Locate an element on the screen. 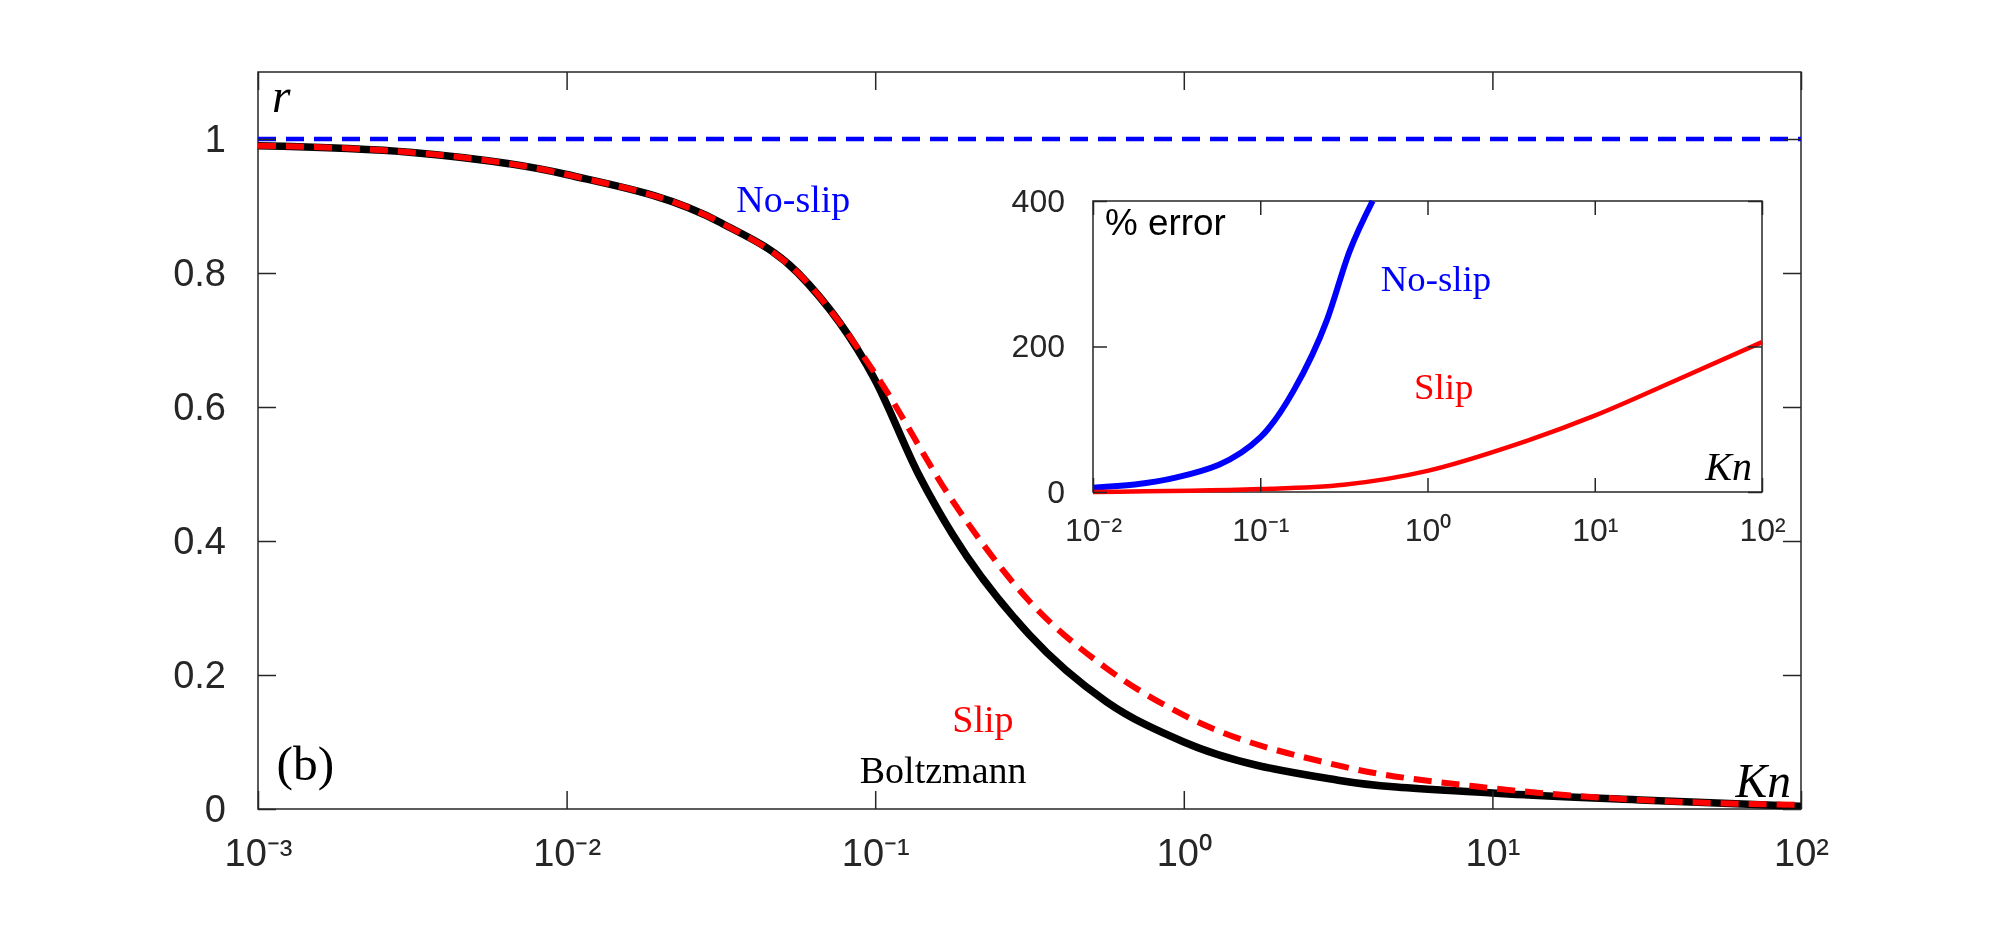  y-tick-label: 0.2 is located at coordinates (199, 674).